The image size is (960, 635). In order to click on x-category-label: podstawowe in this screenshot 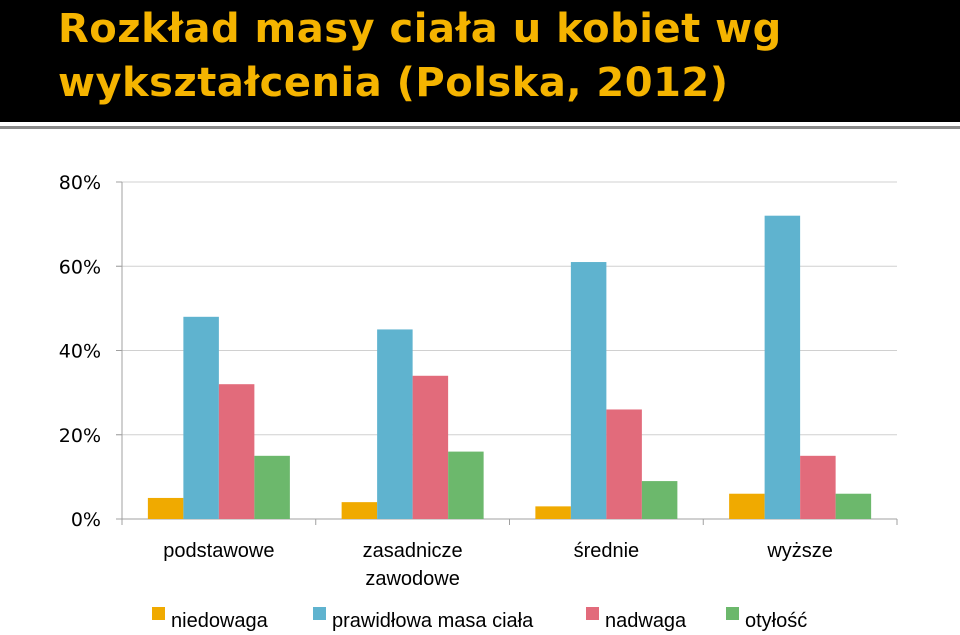, I will do `click(218, 551)`.